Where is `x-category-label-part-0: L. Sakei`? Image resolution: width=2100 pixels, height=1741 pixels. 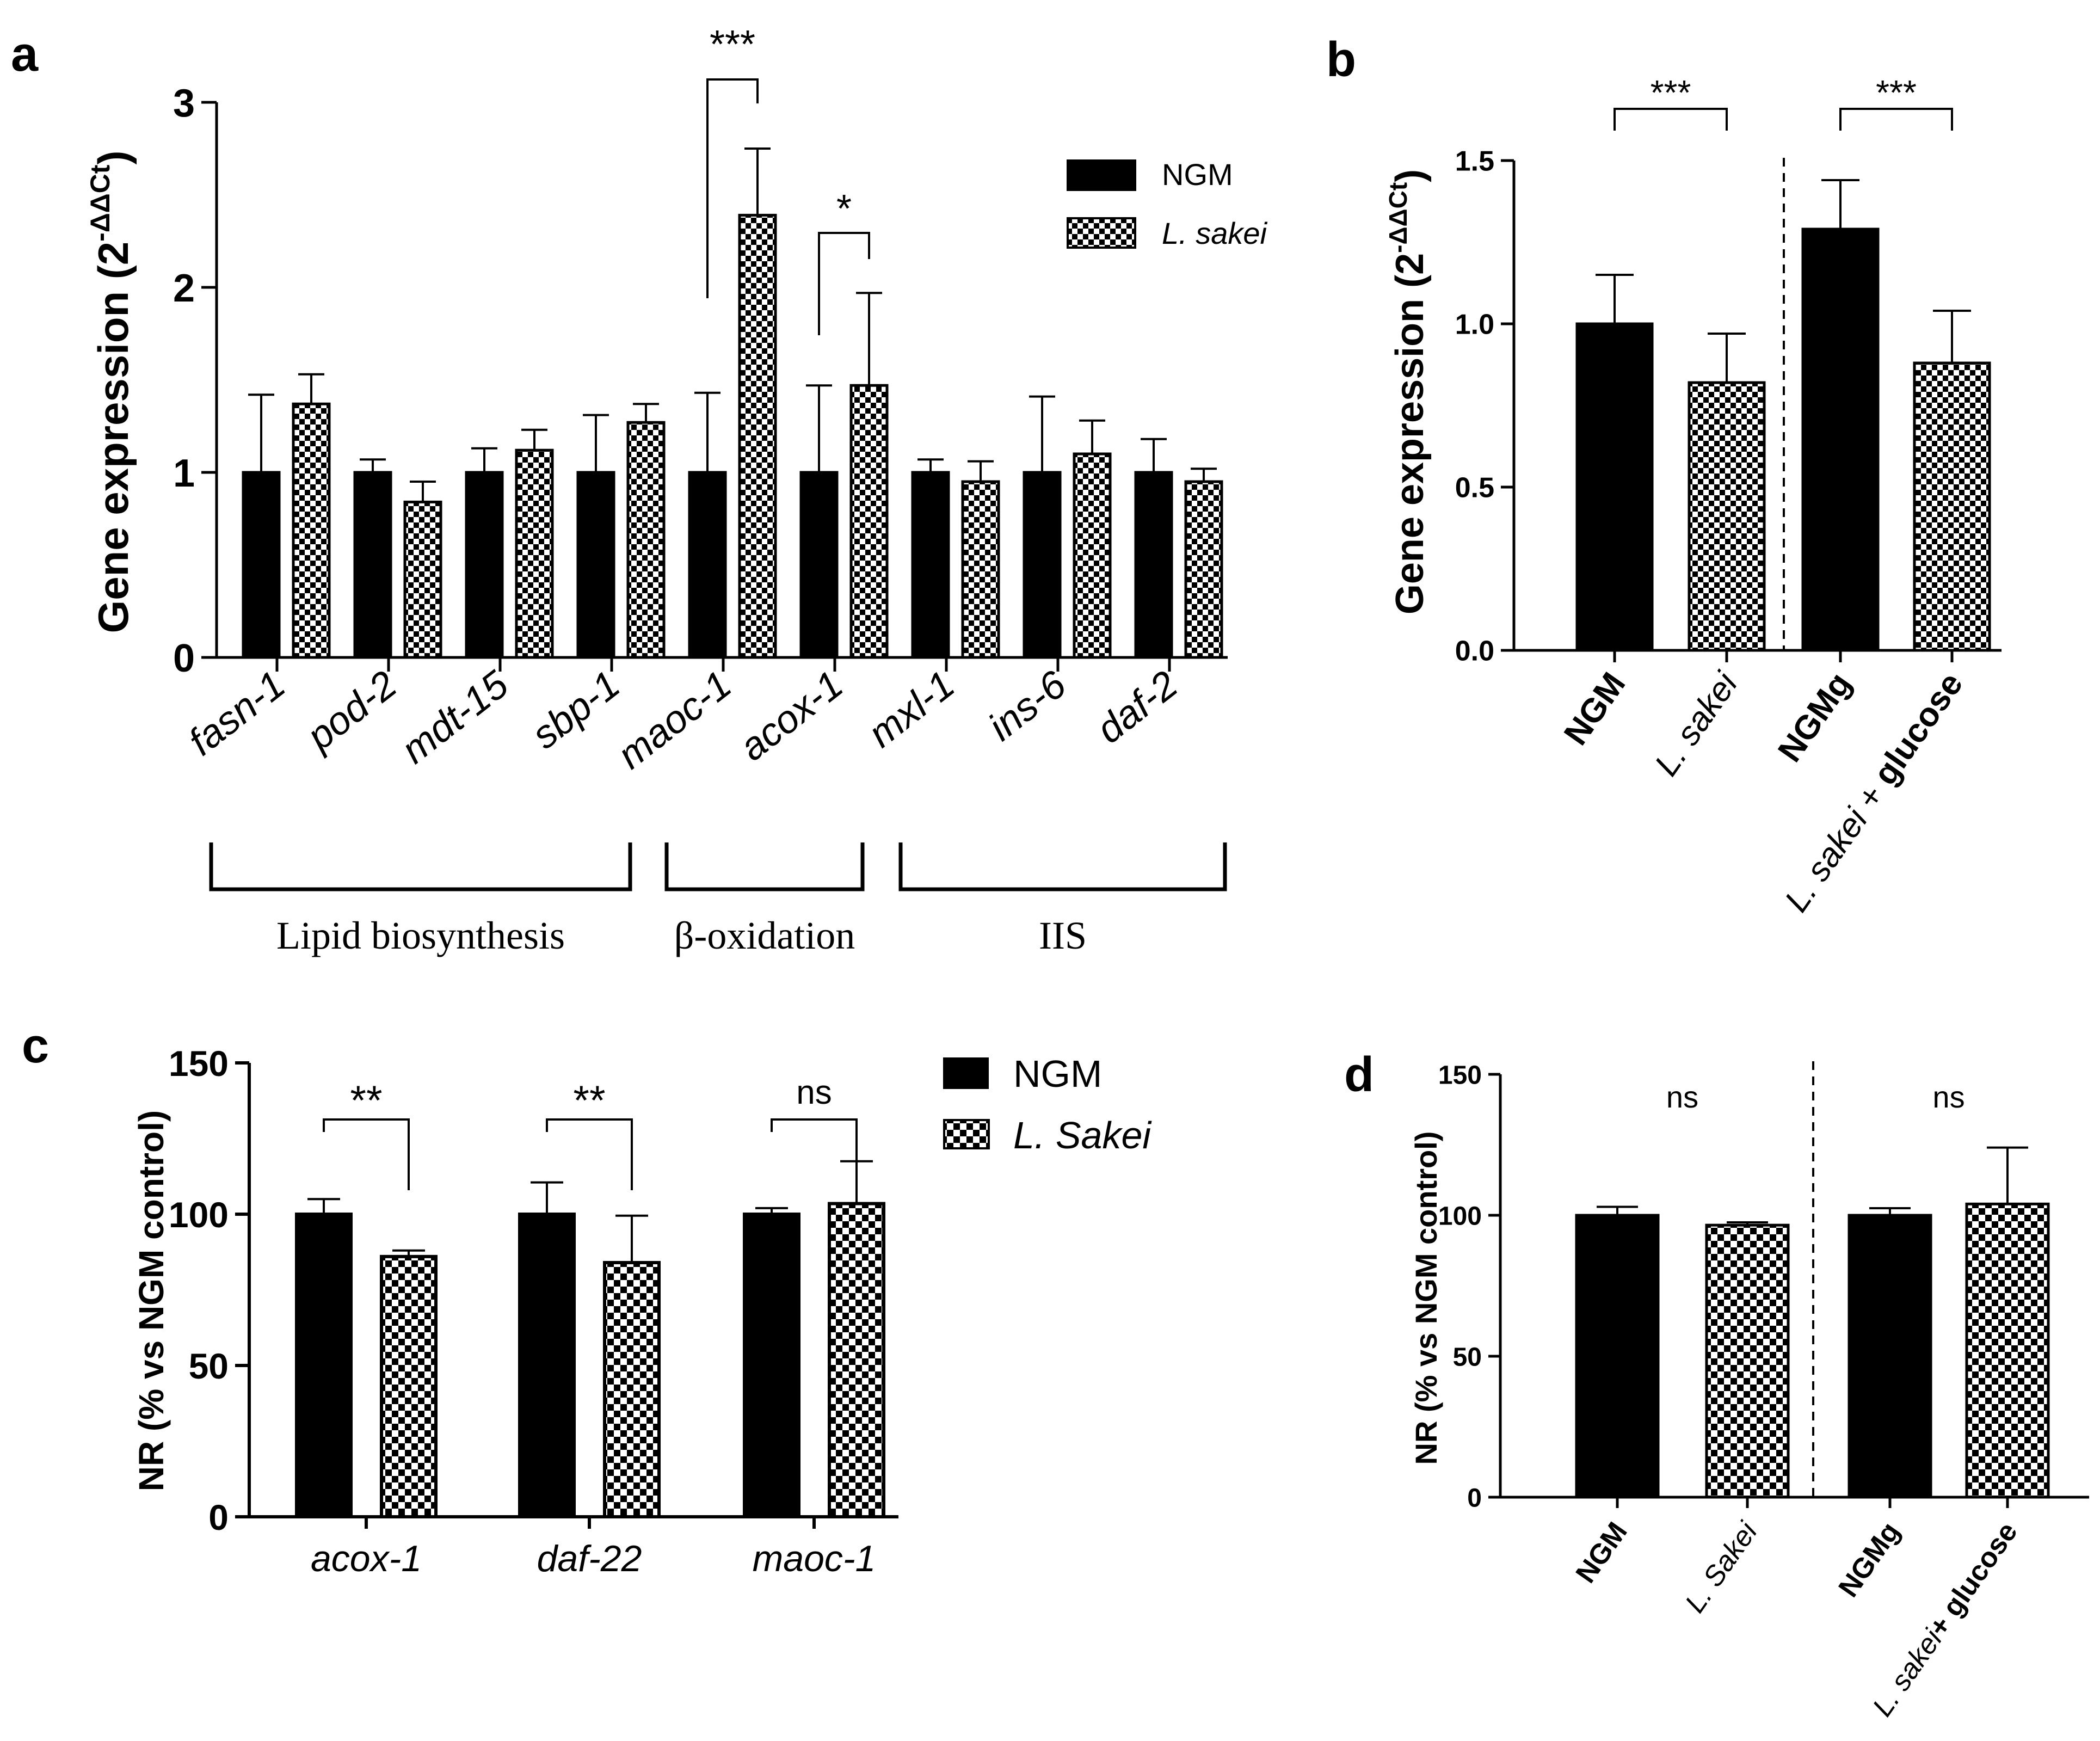
x-category-label-part-0: L. Sakei is located at coordinates (1721, 1567).